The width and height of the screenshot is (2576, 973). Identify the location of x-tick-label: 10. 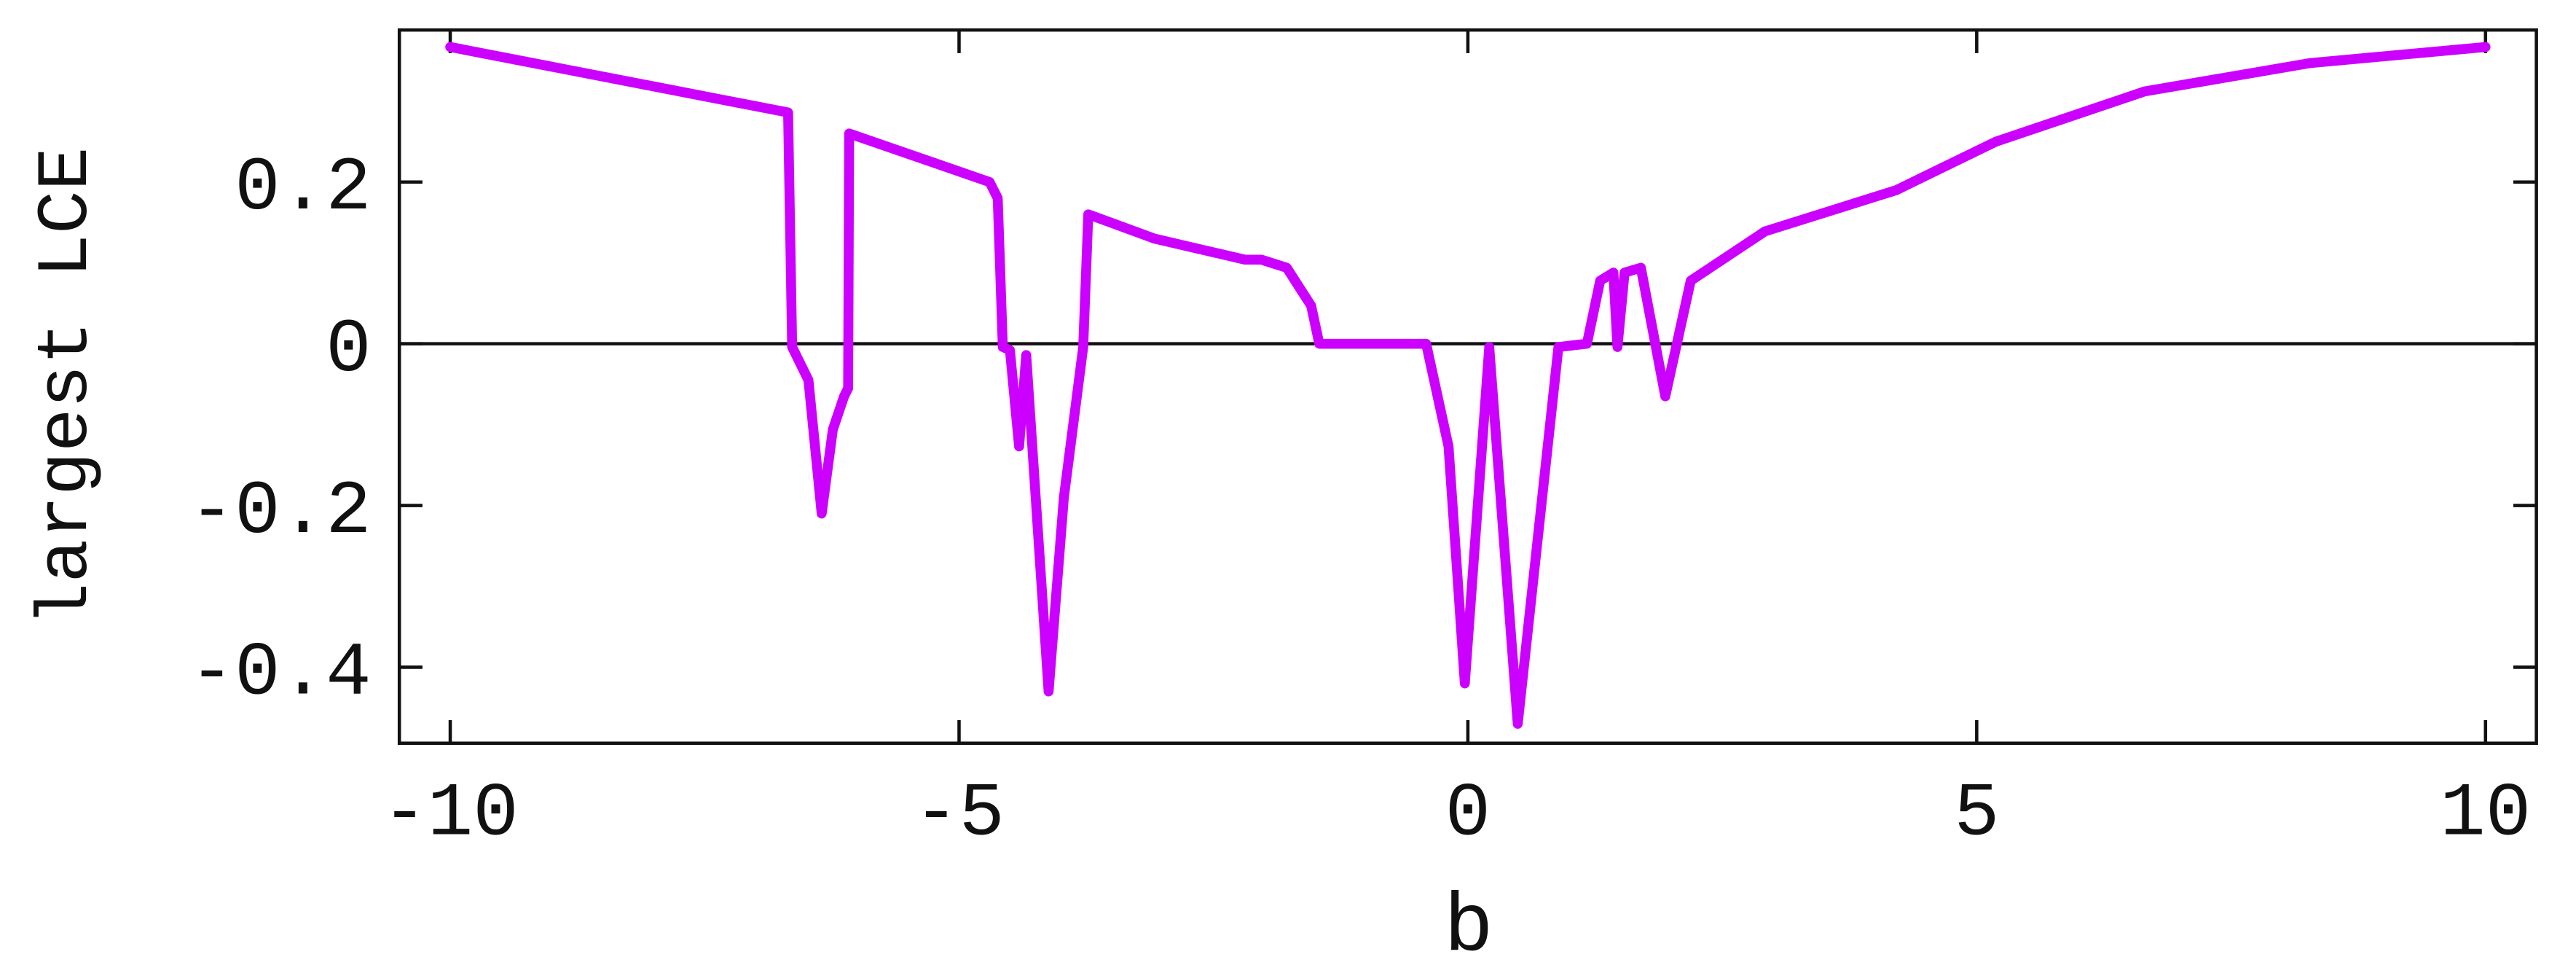
(2485, 814).